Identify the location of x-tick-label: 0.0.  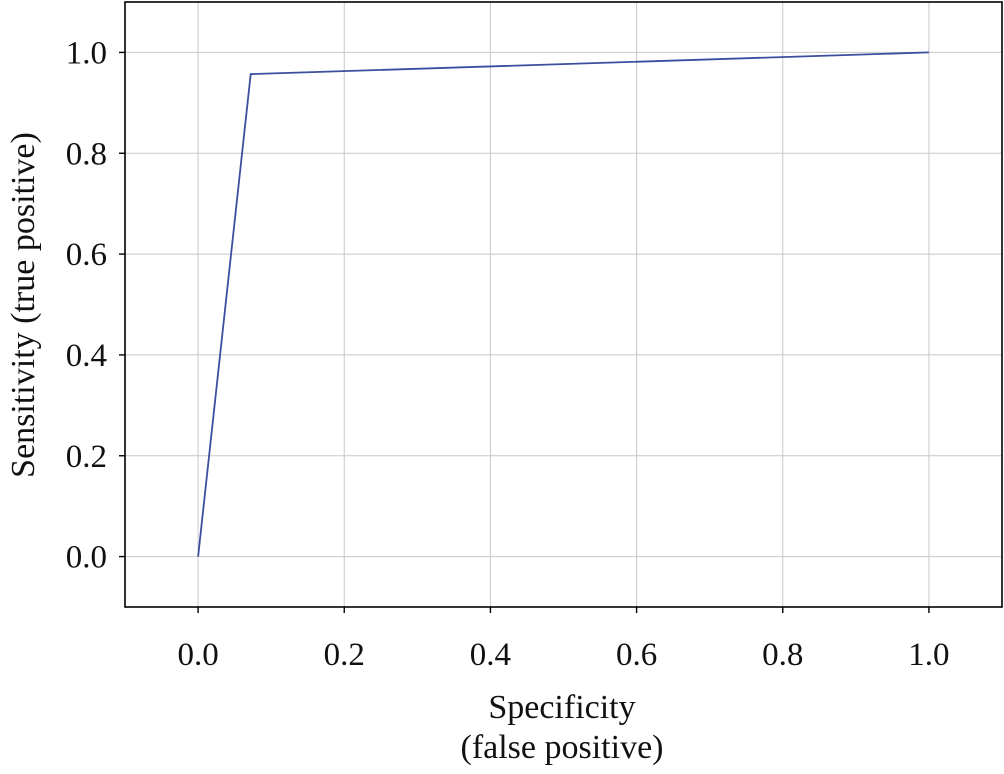
(197, 655).